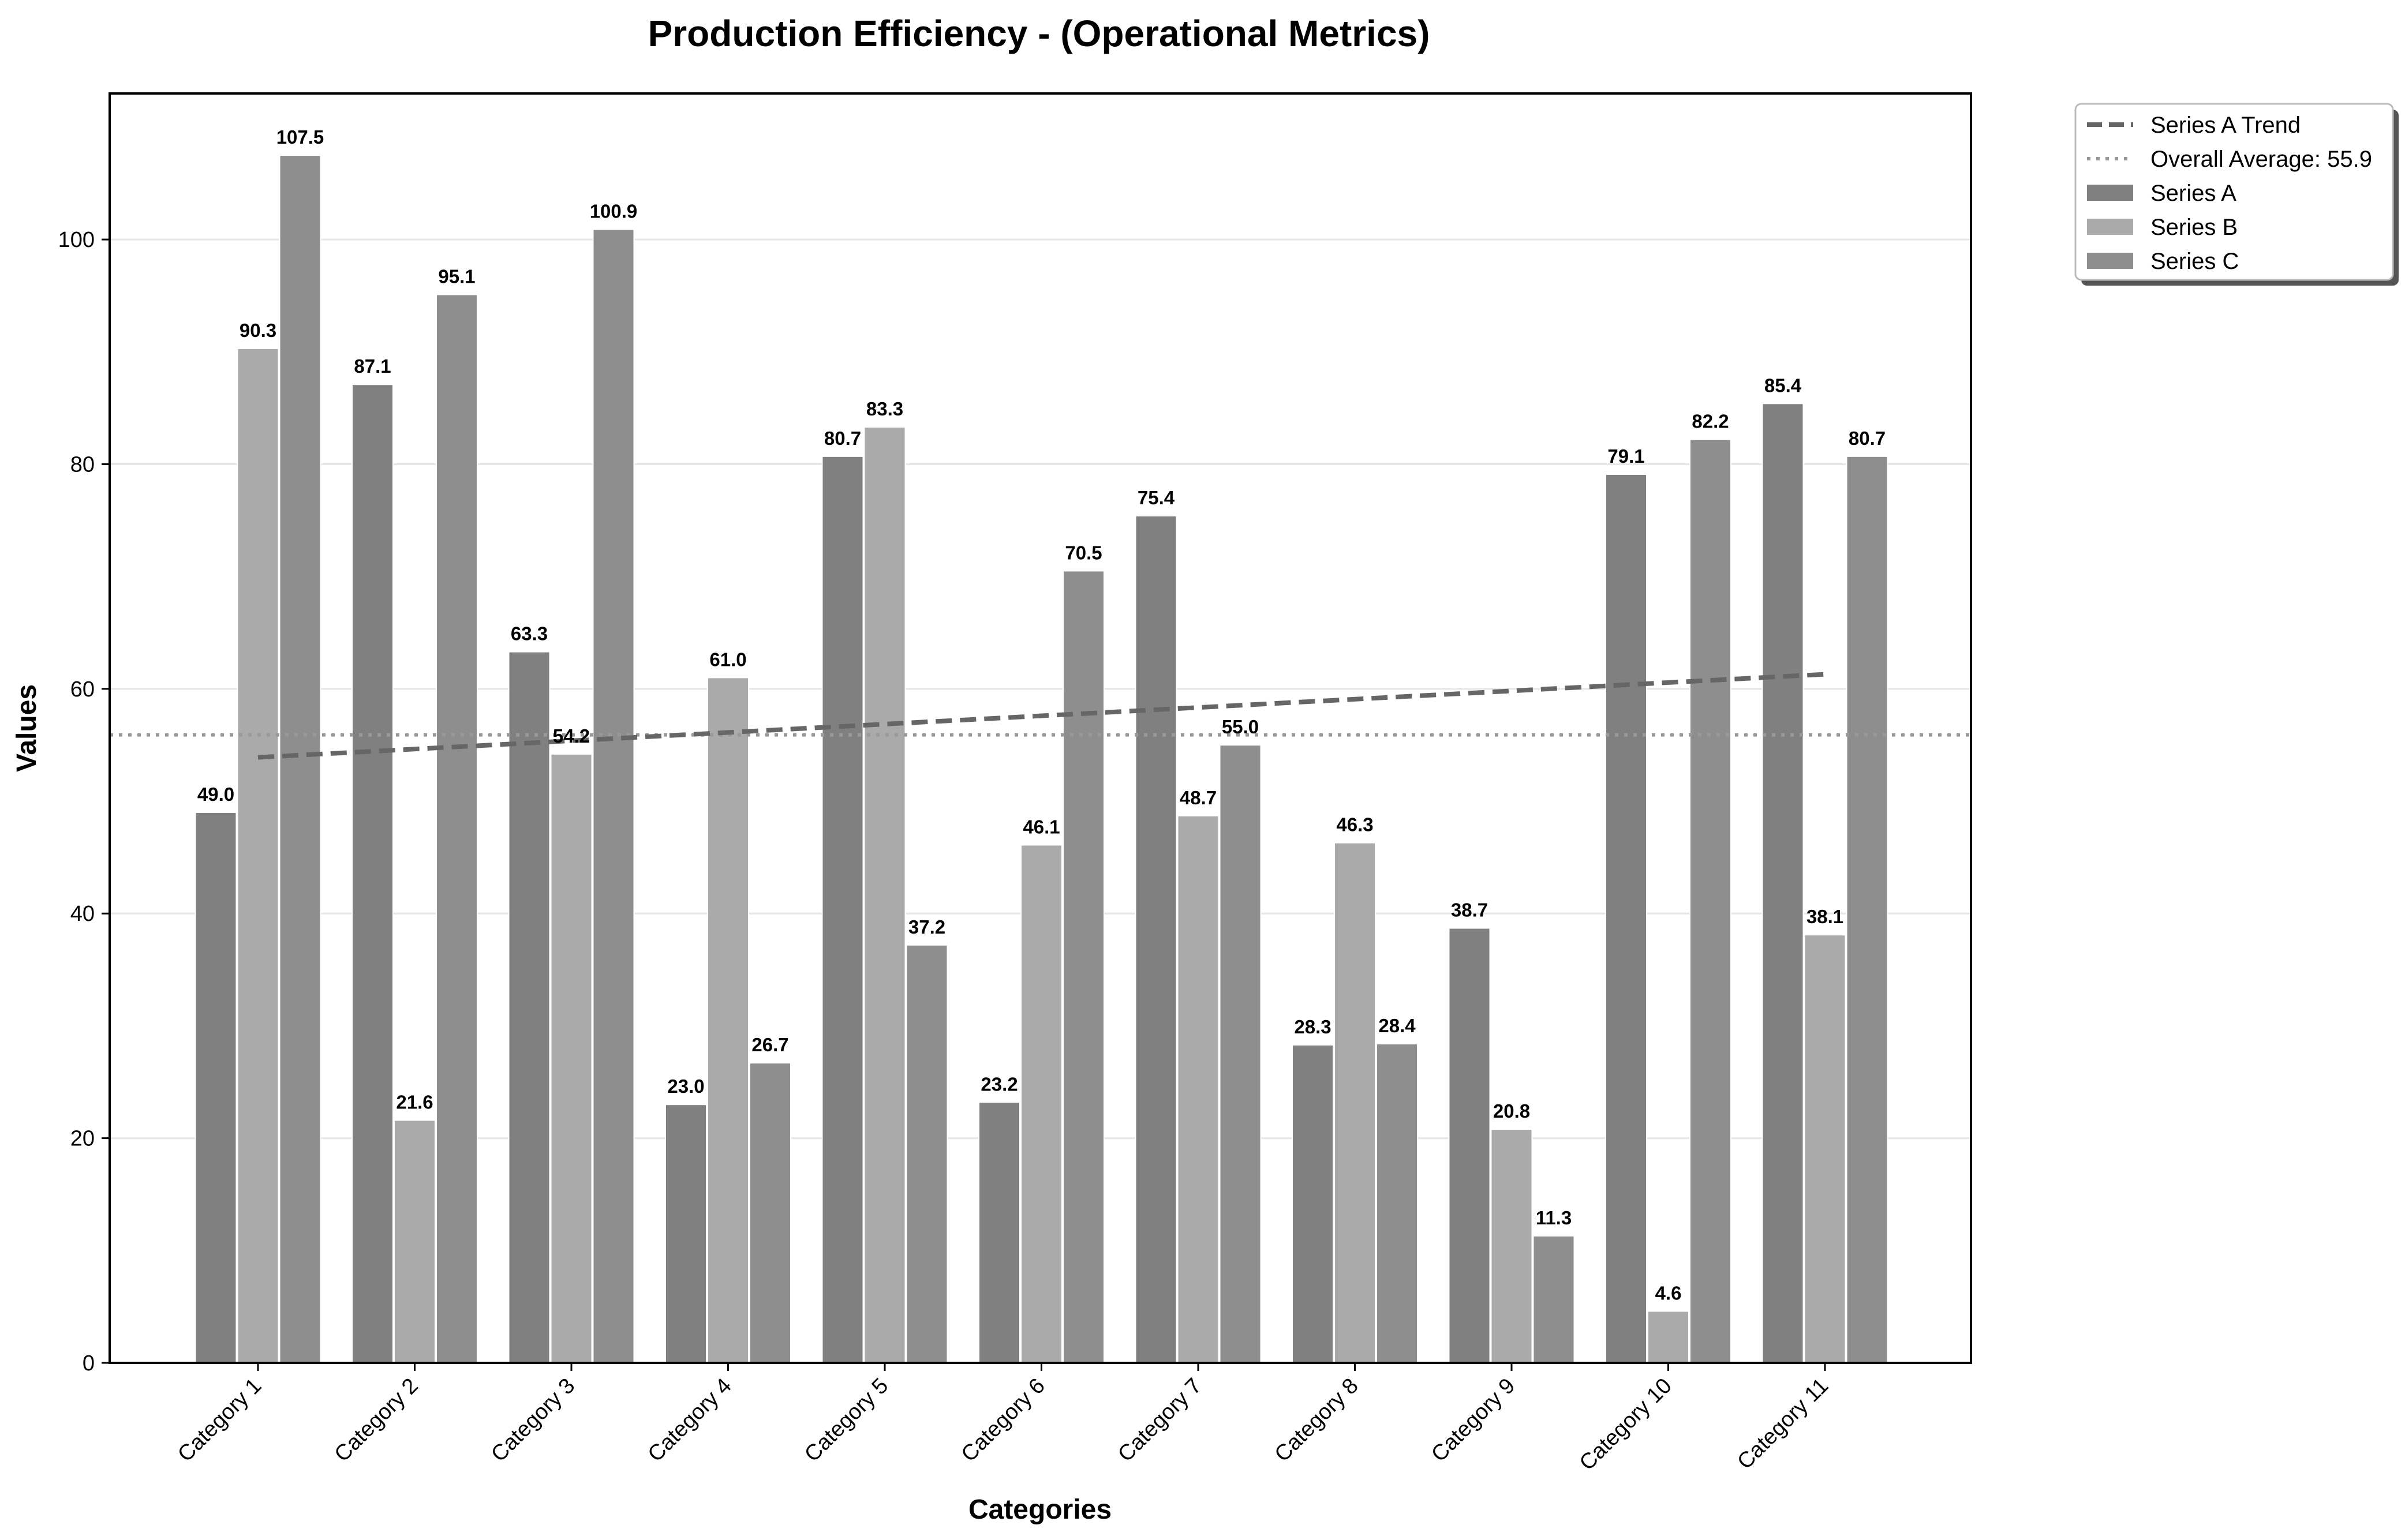 The image size is (2405, 1540). Describe the element at coordinates (76, 240) in the screenshot. I see `y-tick-label: 100` at that location.